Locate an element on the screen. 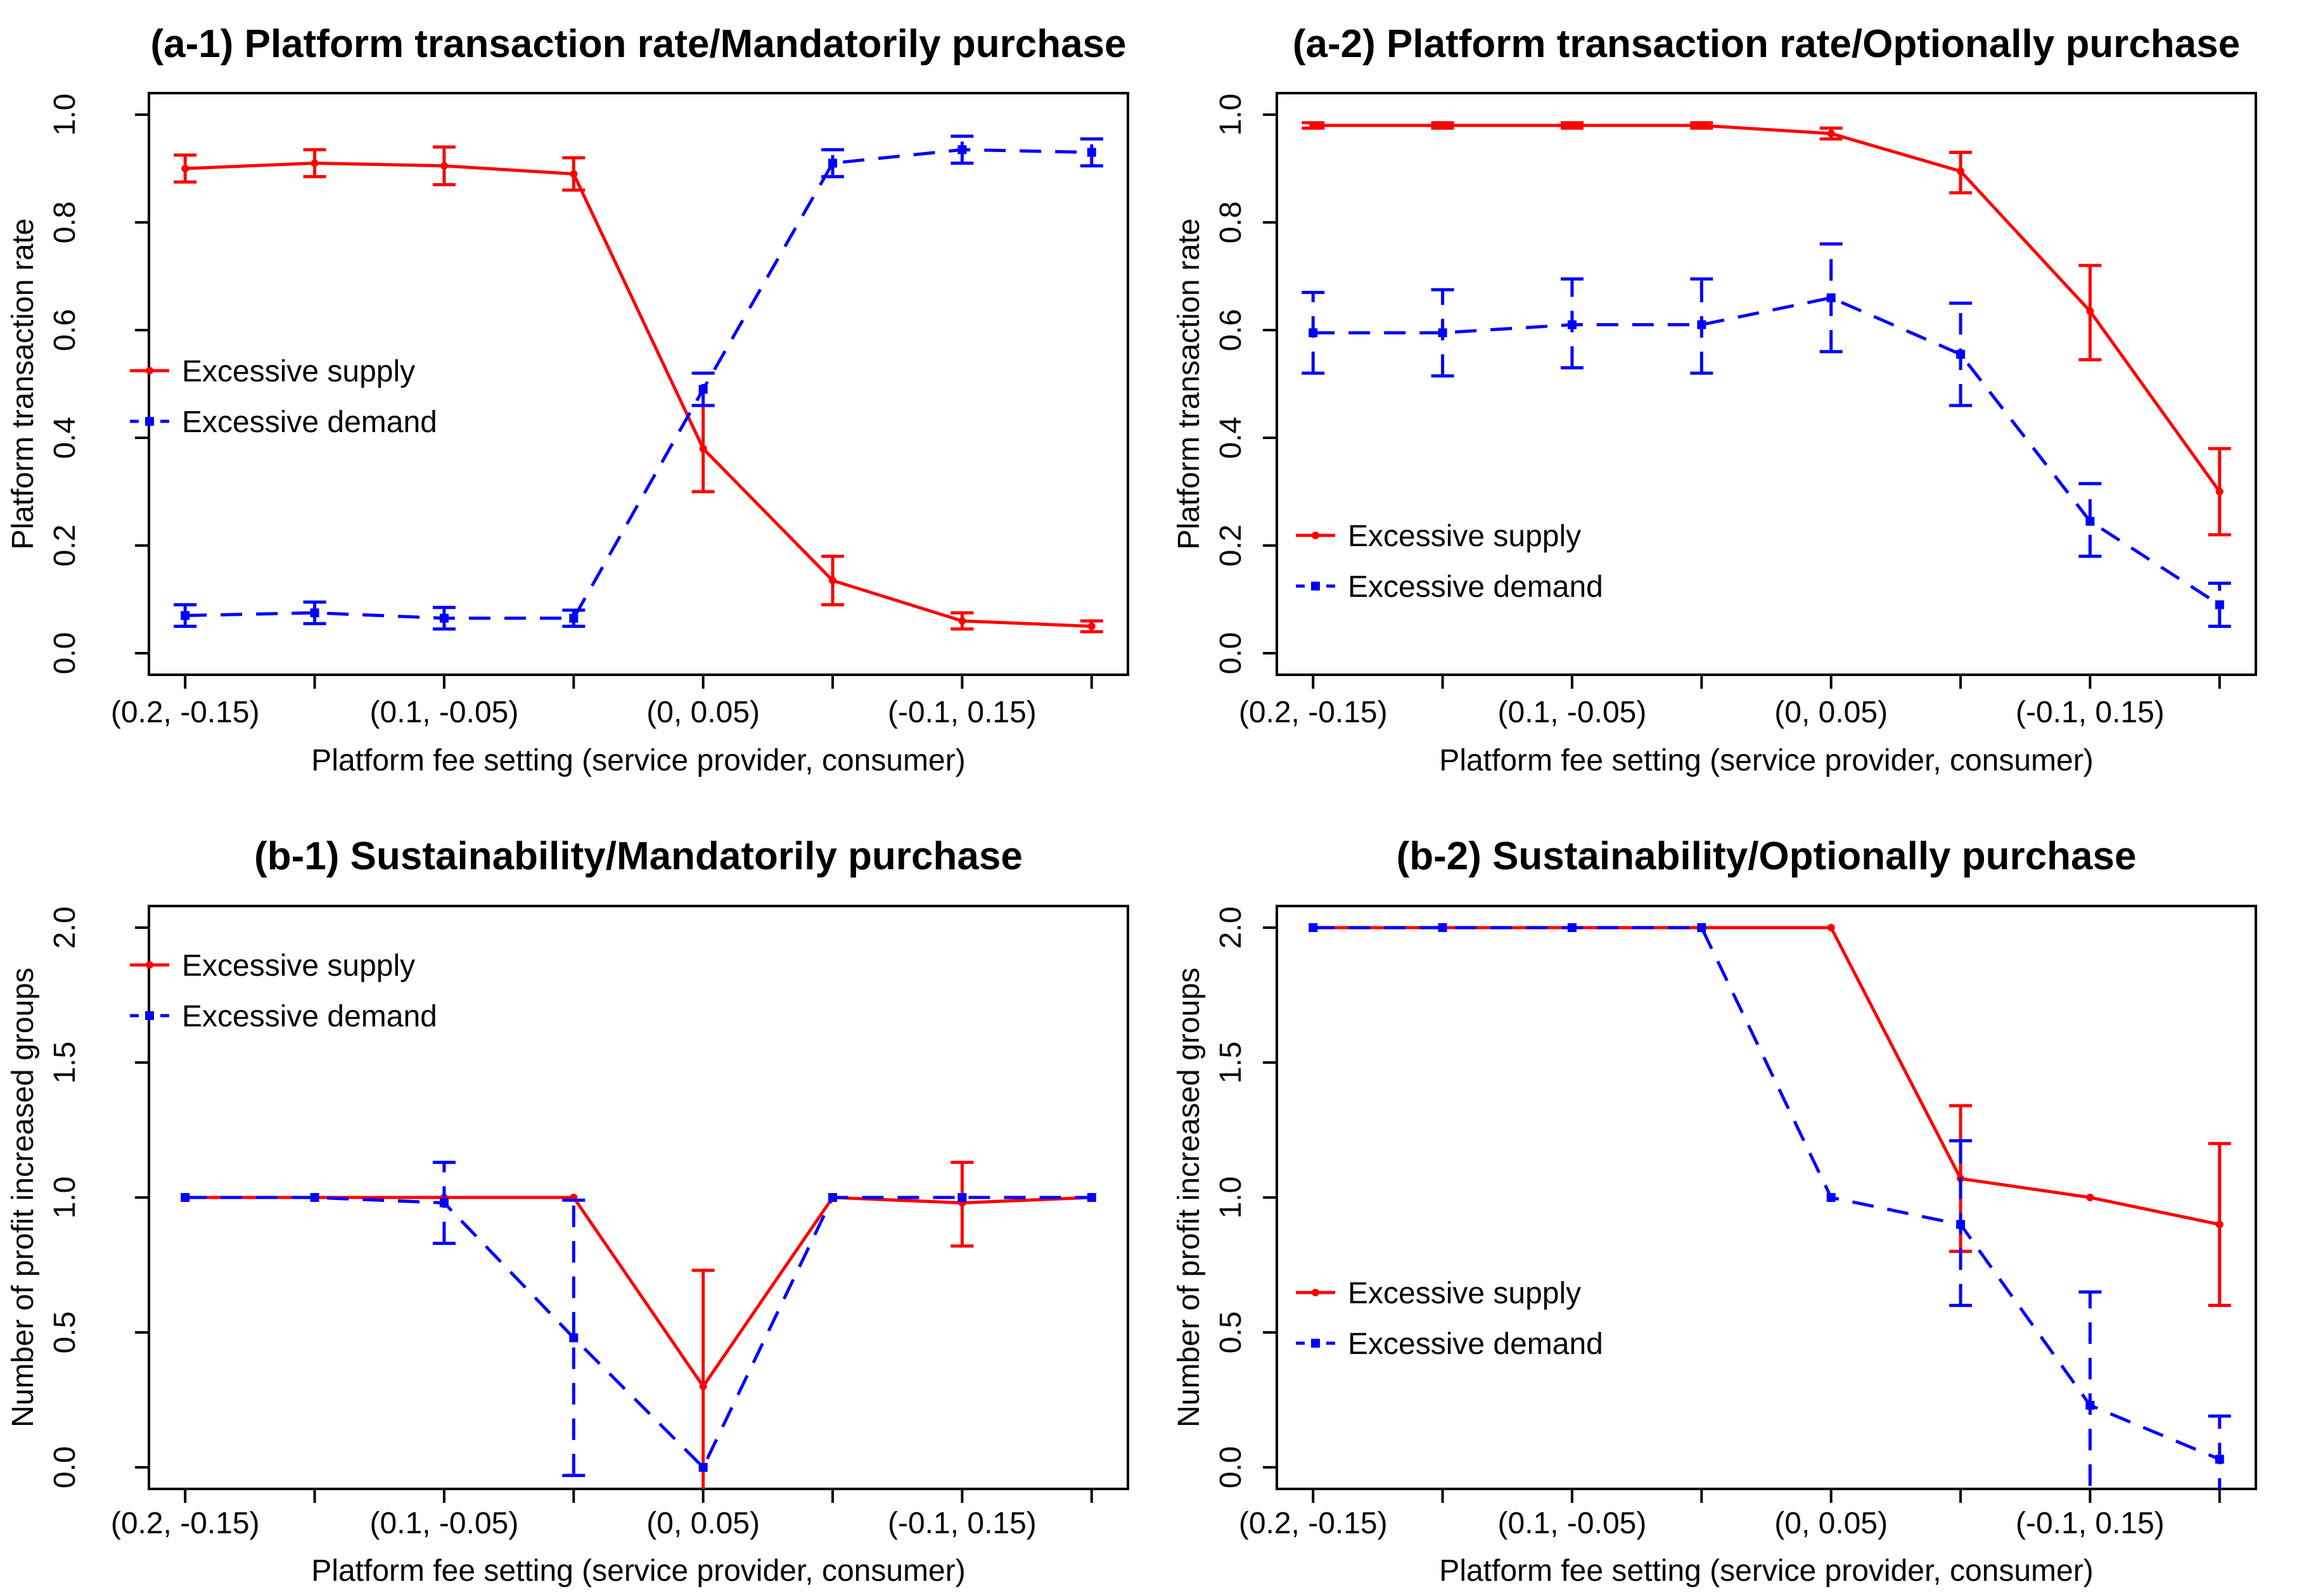 The image size is (2304, 1596). y-tick-label: 1.0 is located at coordinates (65, 1198).